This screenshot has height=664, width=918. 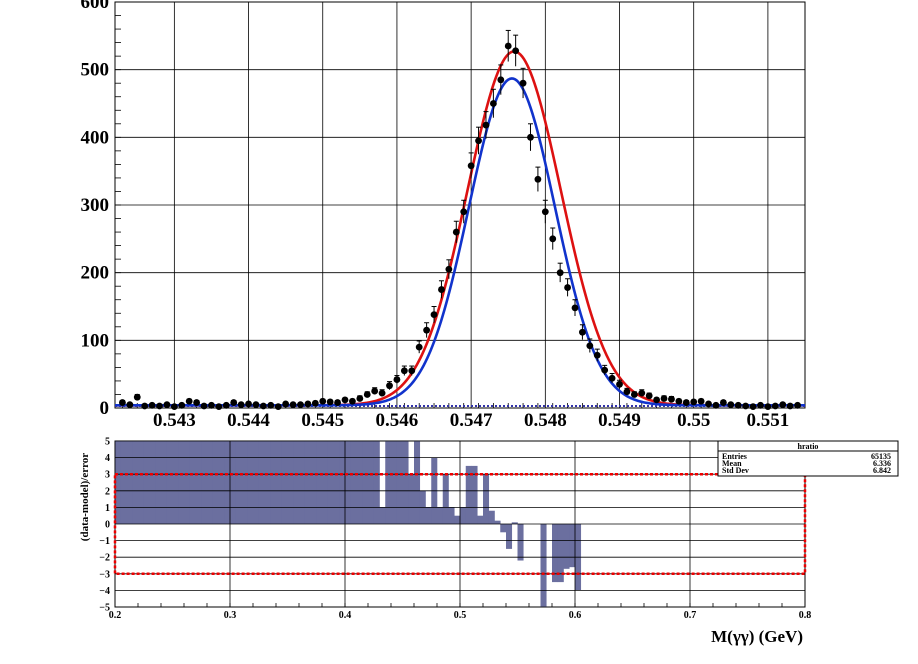 I want to click on bottom-y-tick-label: 5, so click(x=107, y=442).